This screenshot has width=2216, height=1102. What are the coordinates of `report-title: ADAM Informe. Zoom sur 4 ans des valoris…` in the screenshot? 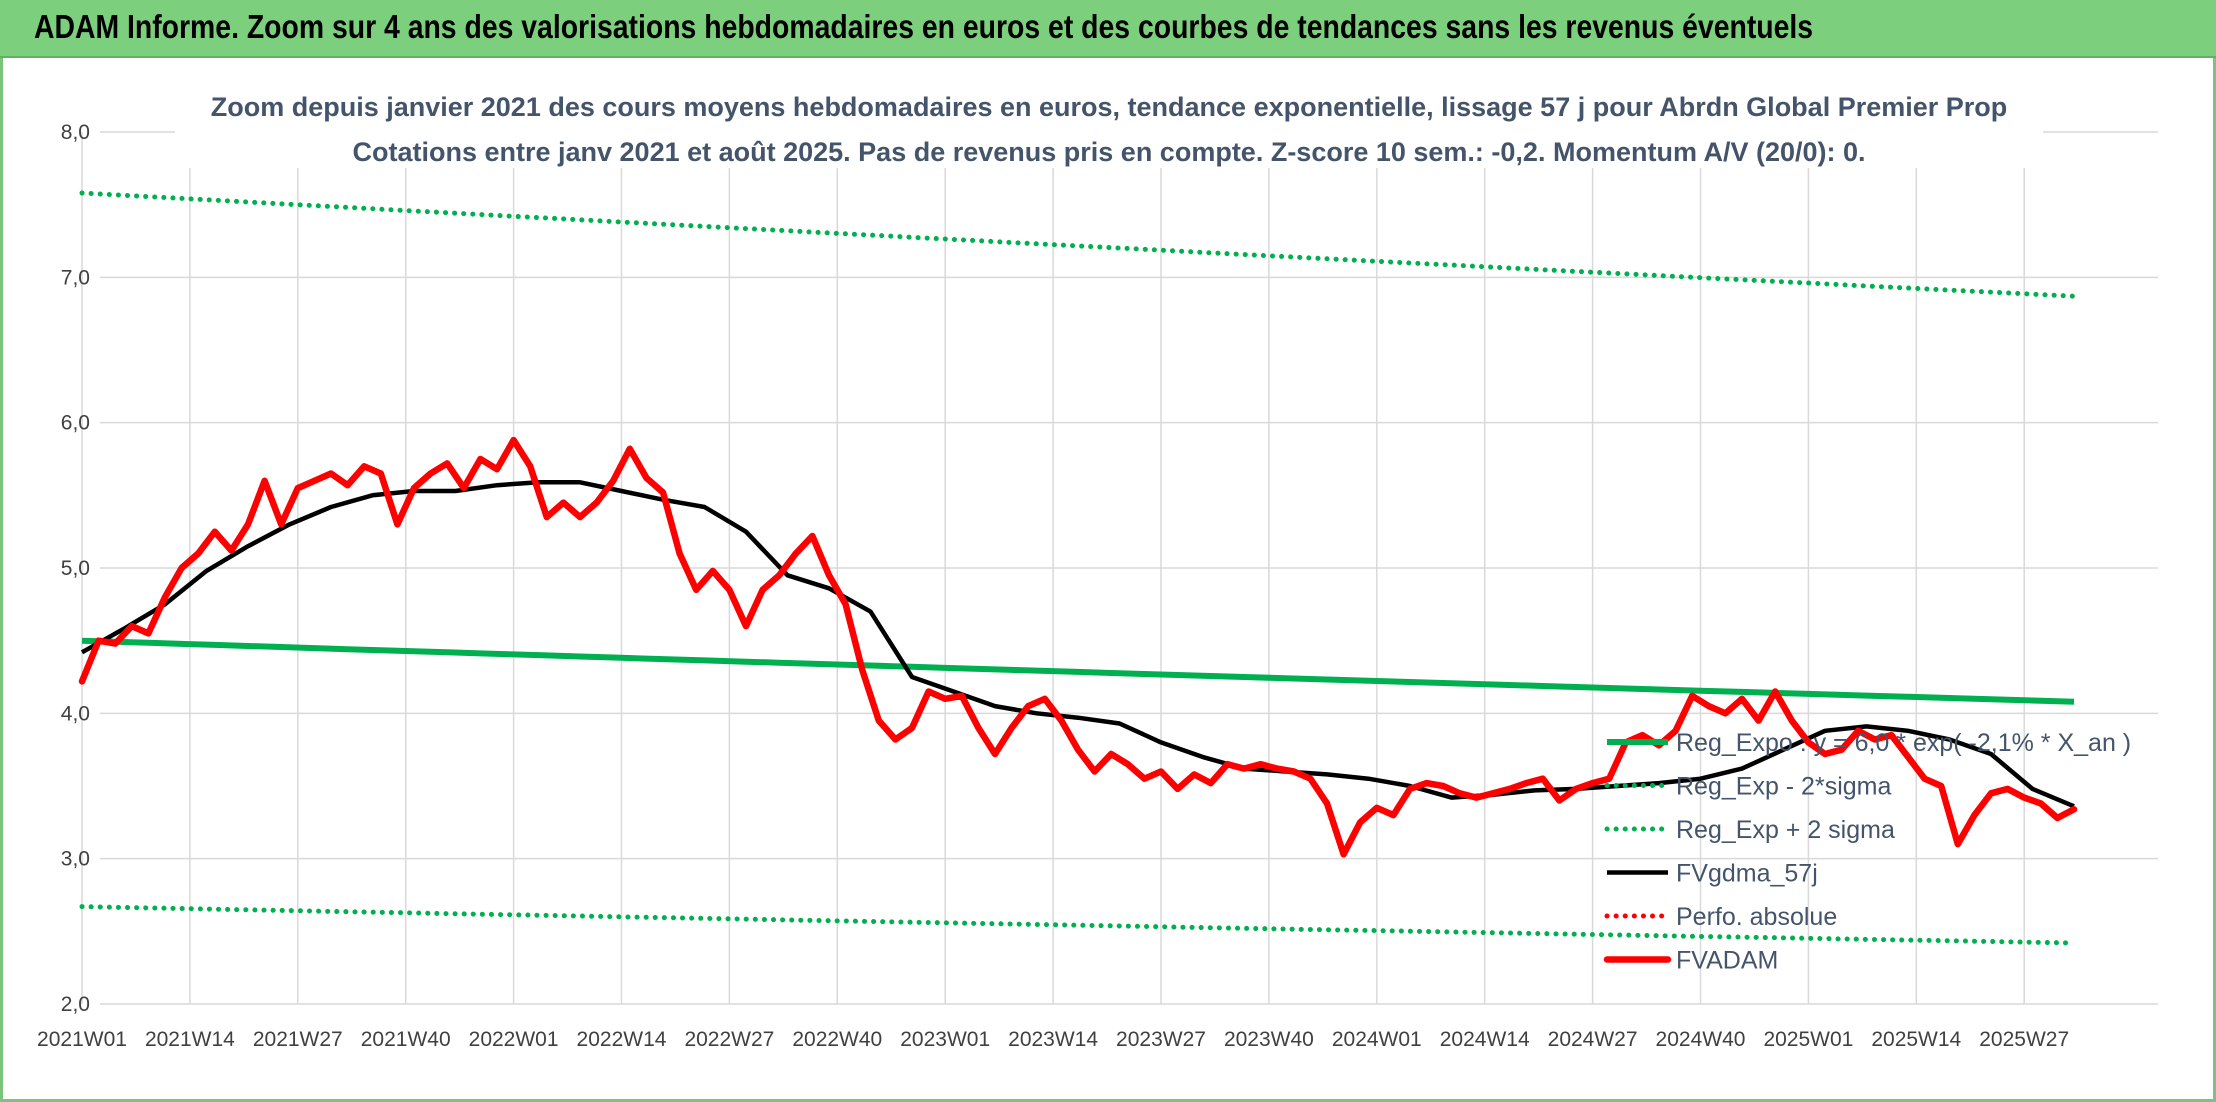 It's located at (924, 26).